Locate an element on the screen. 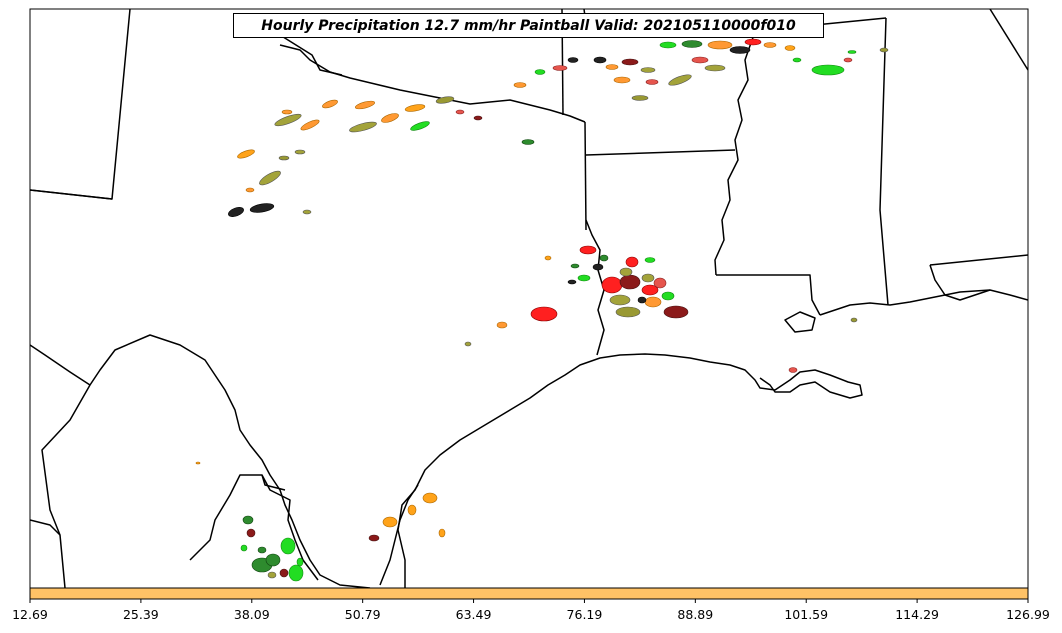 This screenshot has height=633, width=1062. colorbar-tick-label: 63.49 is located at coordinates (473, 614).